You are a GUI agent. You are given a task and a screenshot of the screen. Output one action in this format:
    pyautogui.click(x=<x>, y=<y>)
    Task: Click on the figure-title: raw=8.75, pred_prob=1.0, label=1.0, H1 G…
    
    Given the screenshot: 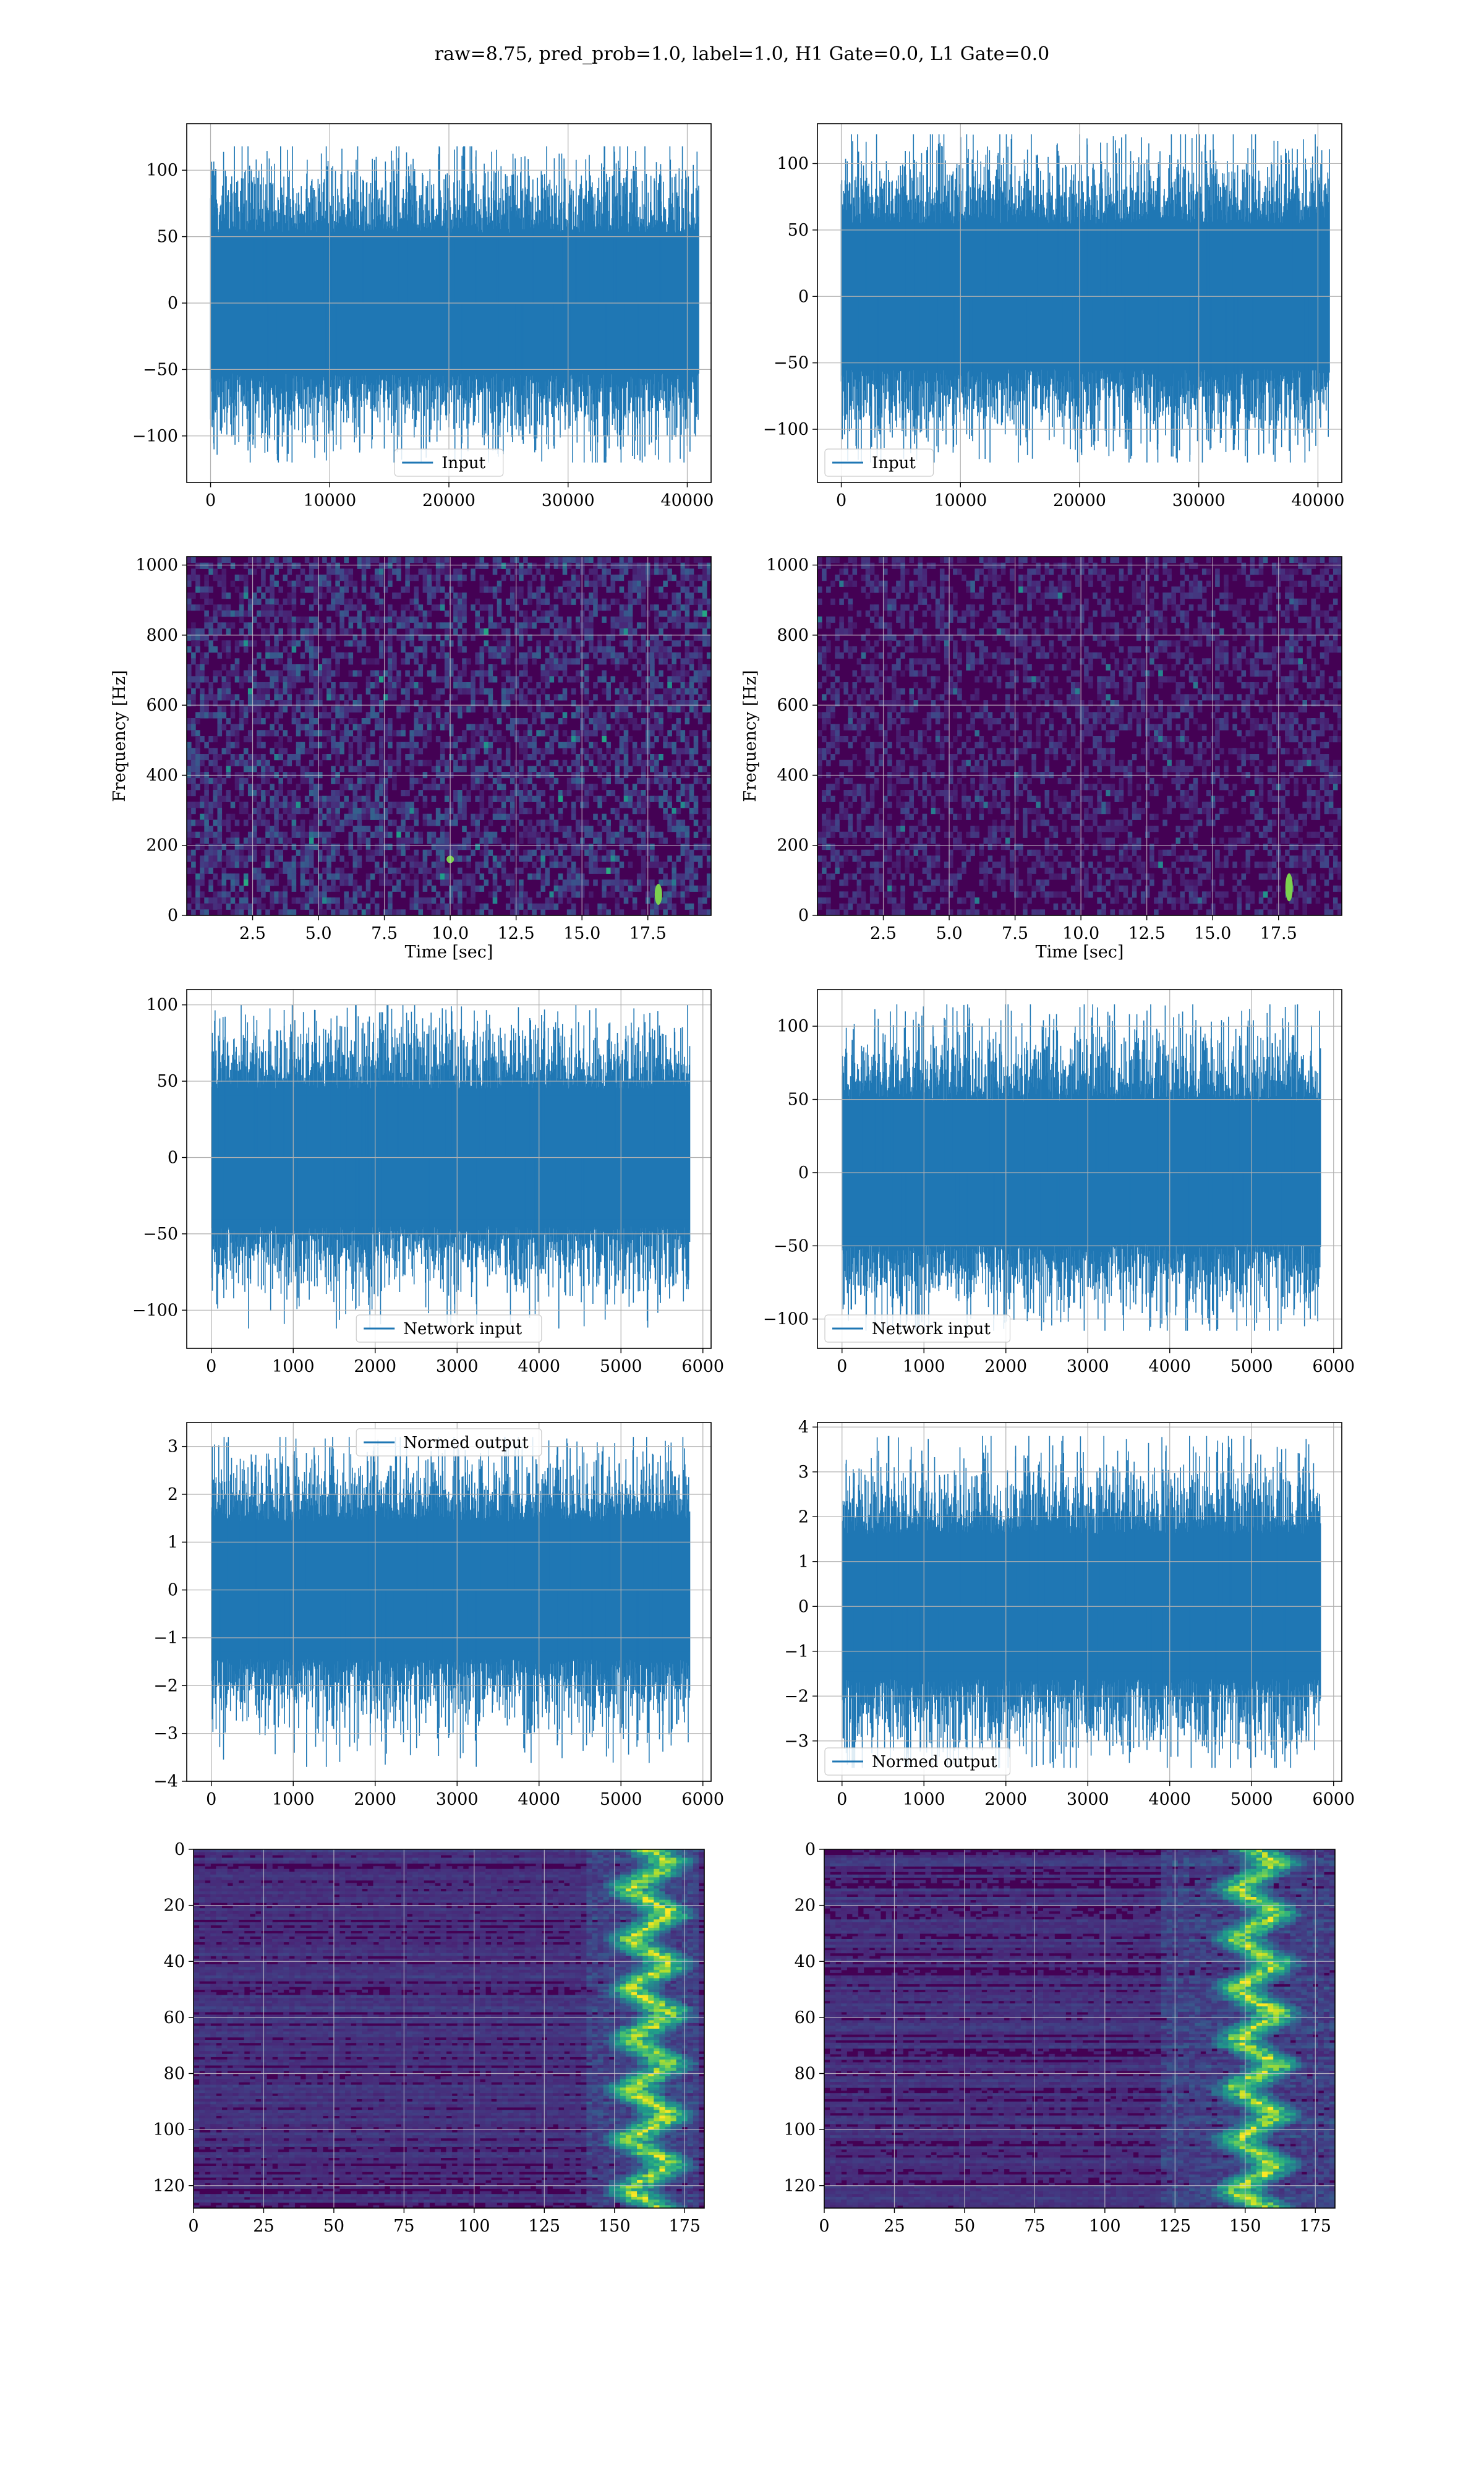 What is the action you would take?
    pyautogui.click(x=742, y=54)
    